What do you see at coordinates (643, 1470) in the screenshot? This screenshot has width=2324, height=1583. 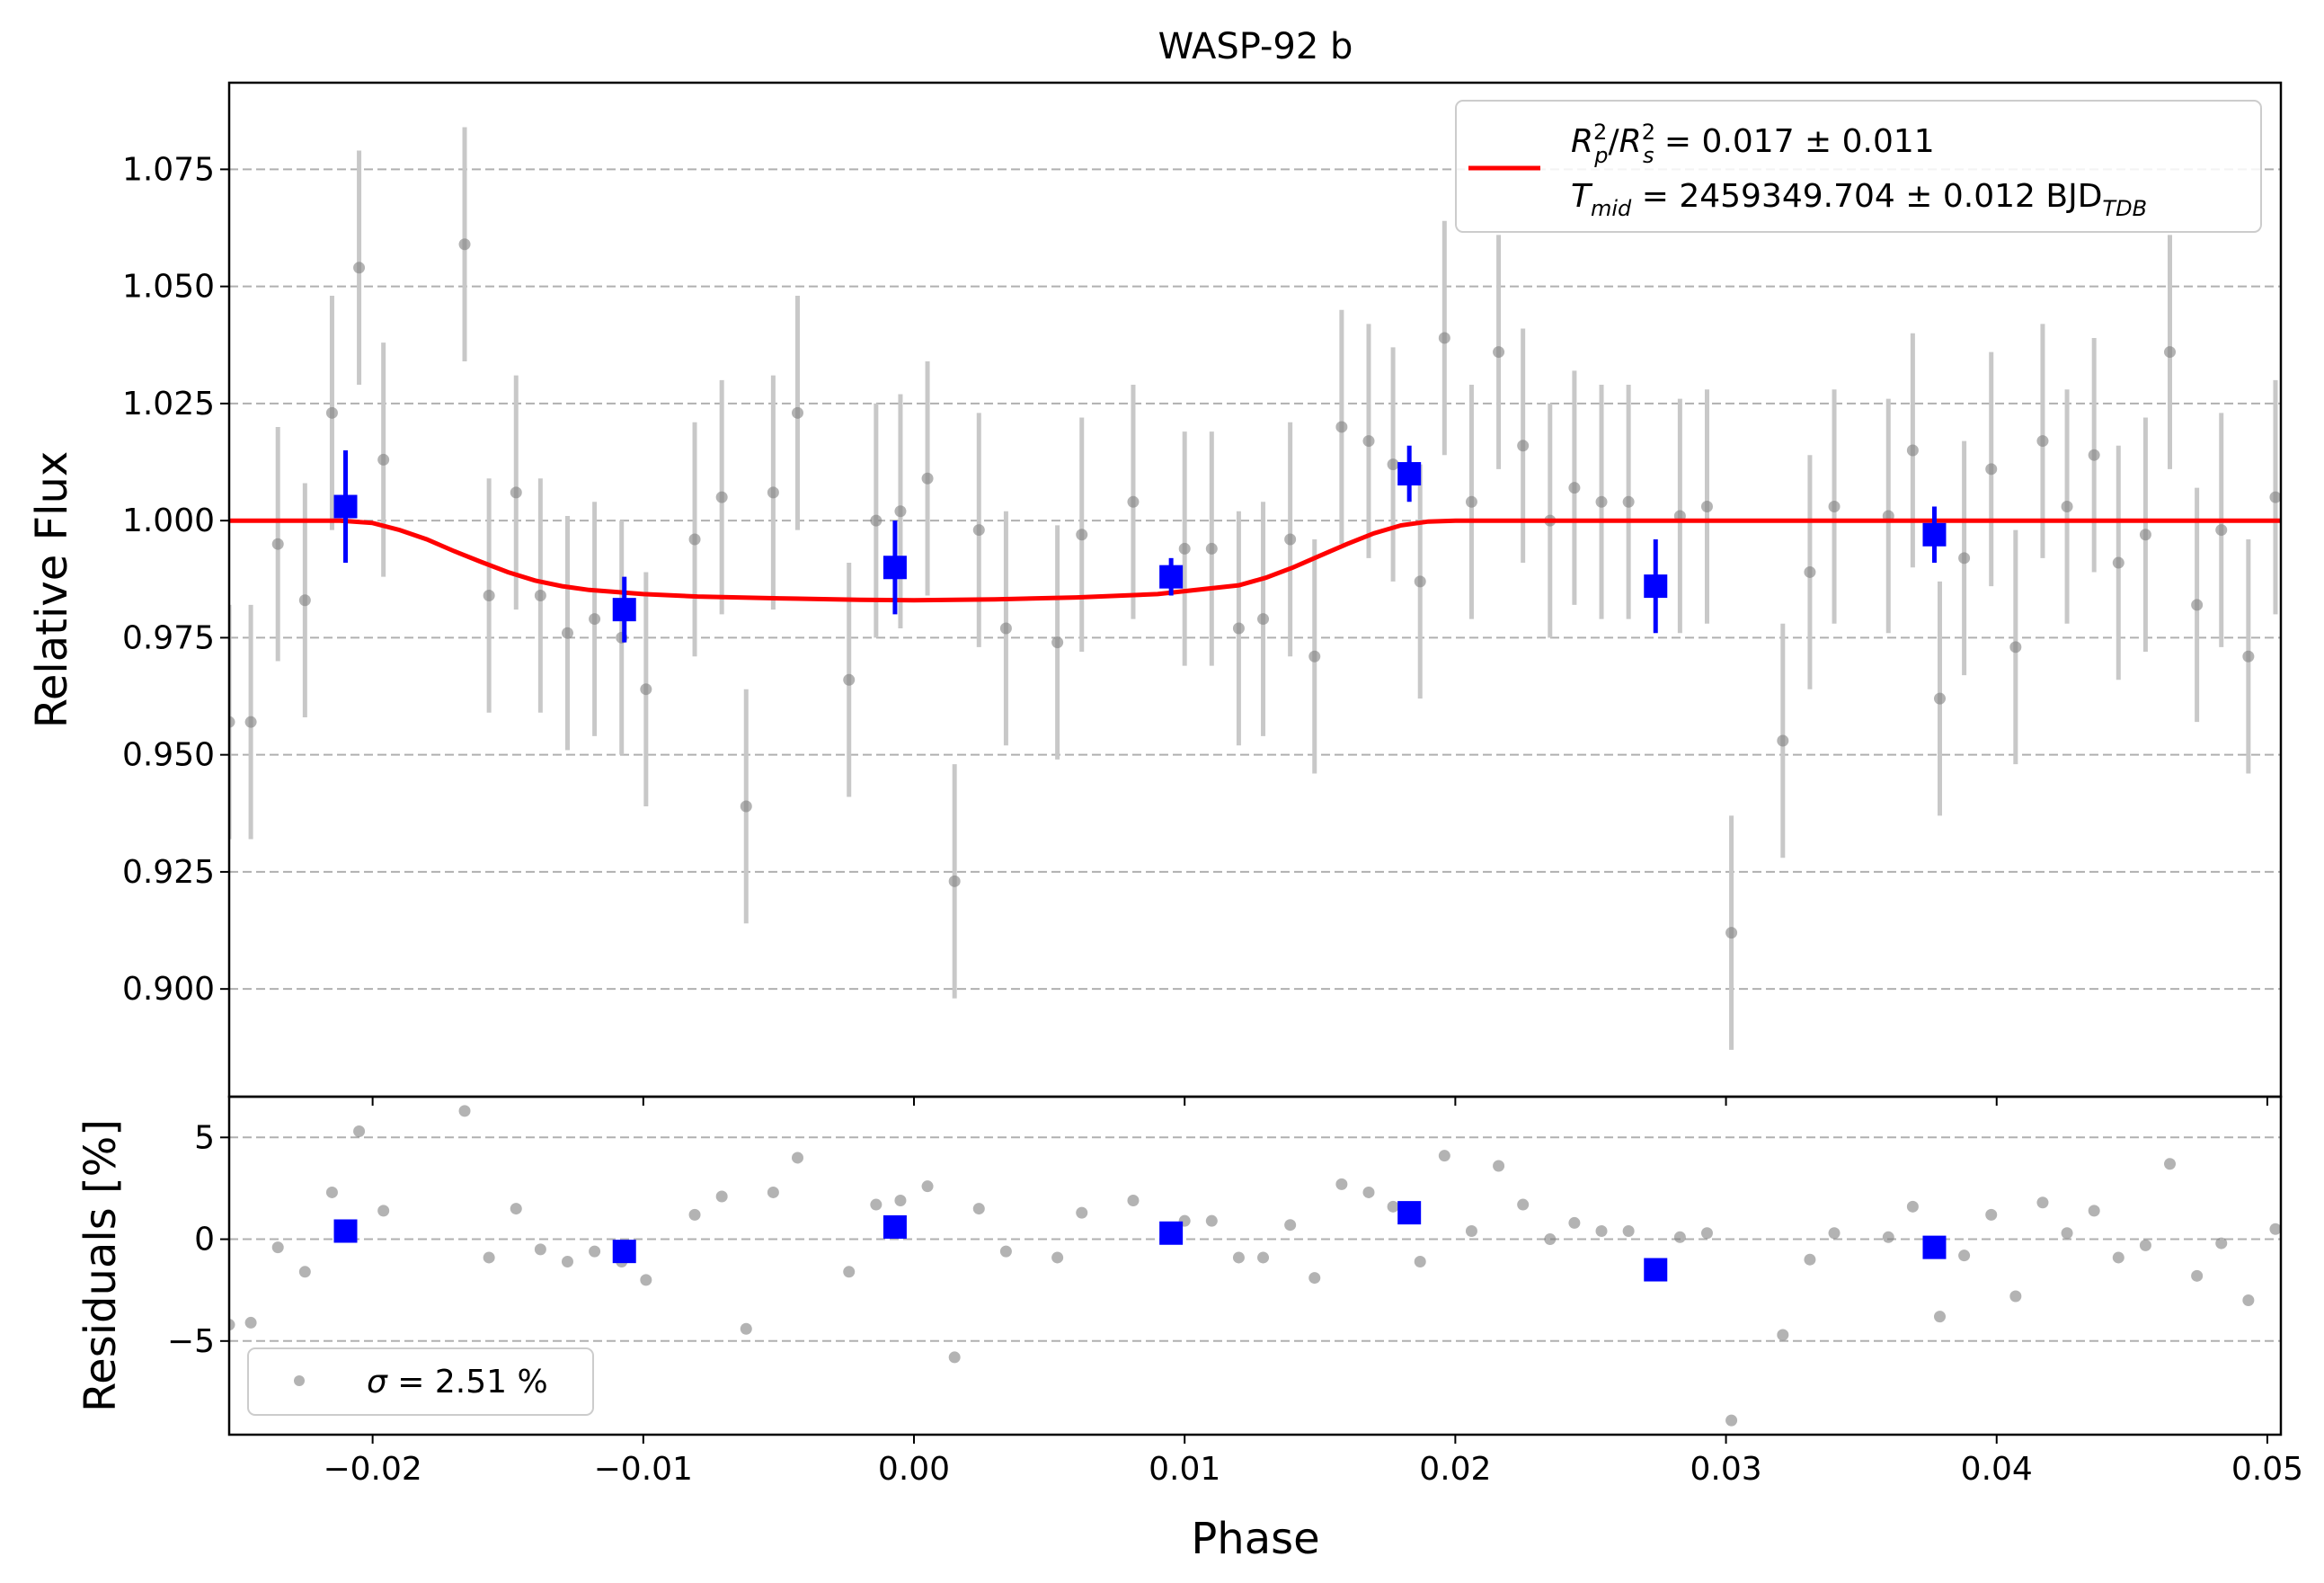 I see `residuals-xtick-label: −0.01` at bounding box center [643, 1470].